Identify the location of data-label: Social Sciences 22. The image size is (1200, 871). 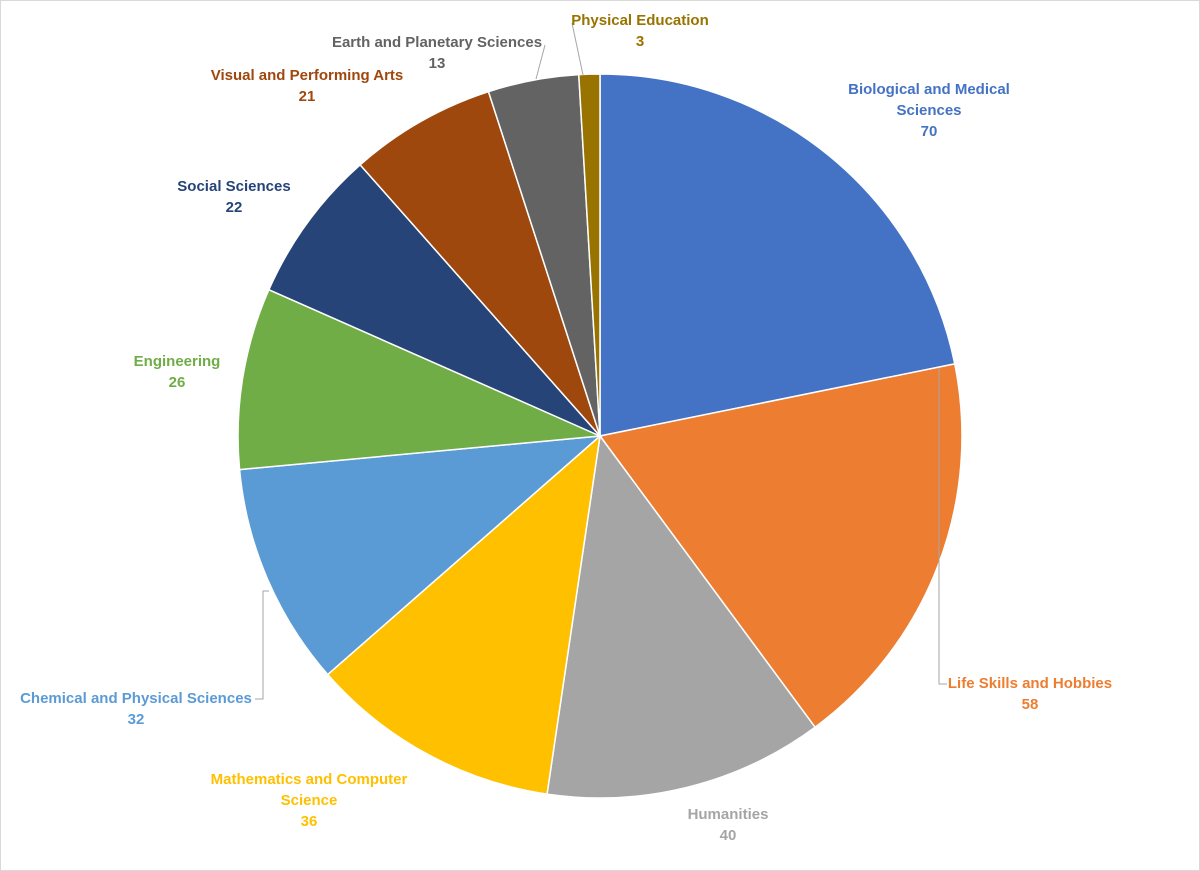
(233, 197).